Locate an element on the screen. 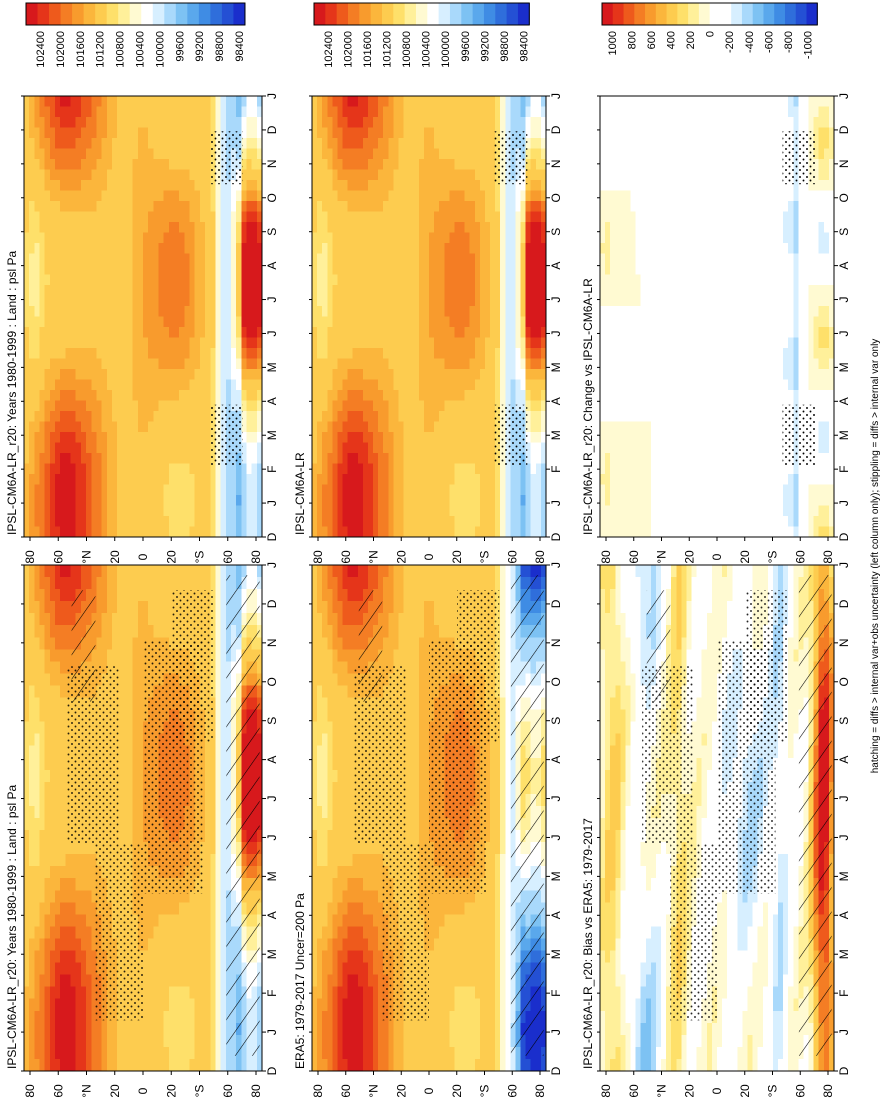 This screenshot has width=887, height=1112. x-tick-label: D is located at coordinates (272, 536).